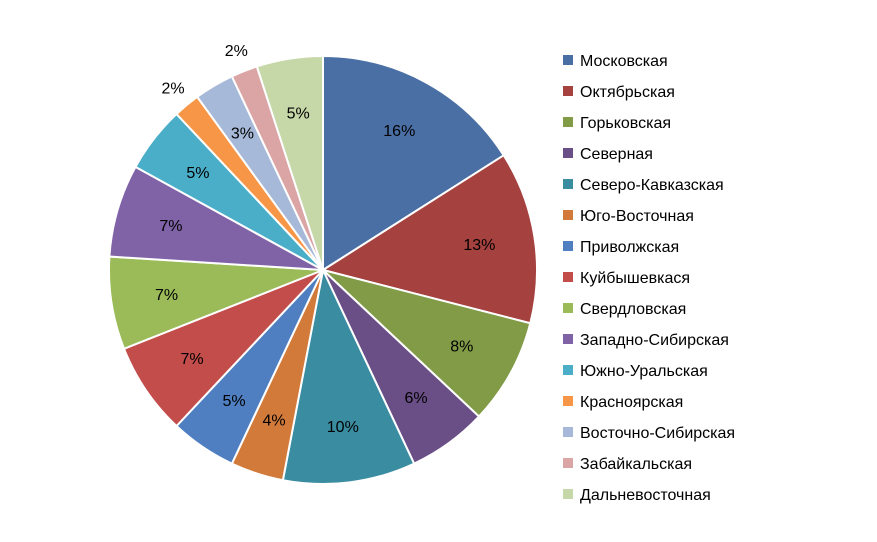 This screenshot has width=877, height=542. What do you see at coordinates (637, 216) in the screenshot?
I see `legend-label: Юго-Восточная` at bounding box center [637, 216].